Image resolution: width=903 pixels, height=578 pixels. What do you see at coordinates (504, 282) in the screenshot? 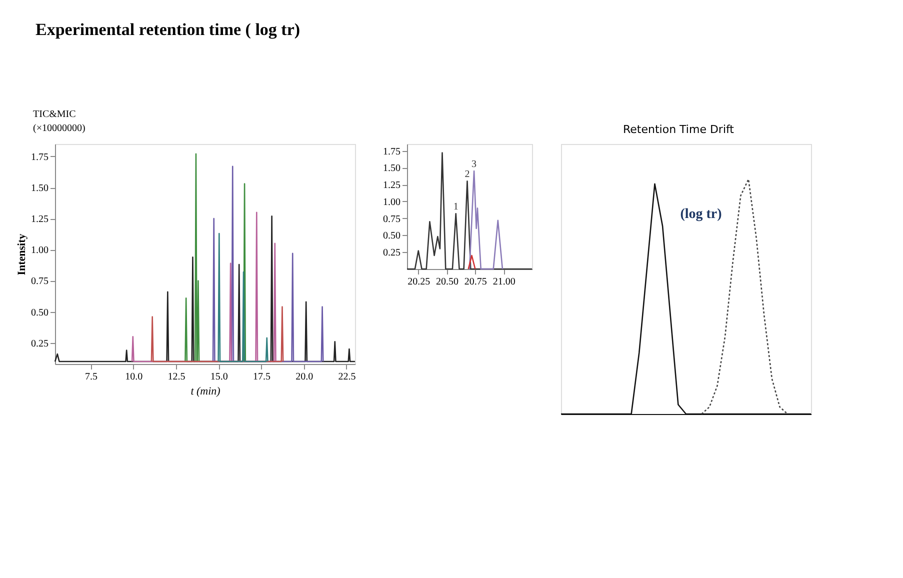
I see `x-tick-label: 21.00` at bounding box center [504, 282].